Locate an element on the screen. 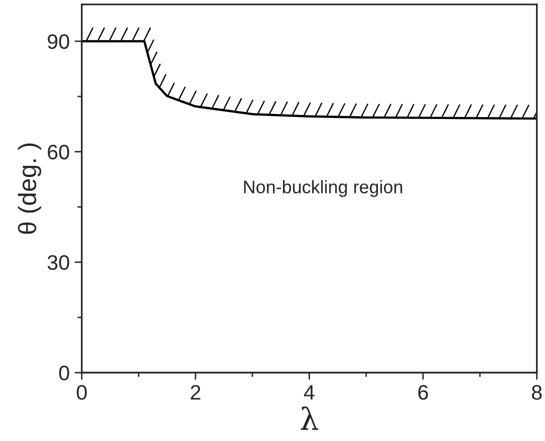  y-tick-label: 0 is located at coordinates (64, 373).